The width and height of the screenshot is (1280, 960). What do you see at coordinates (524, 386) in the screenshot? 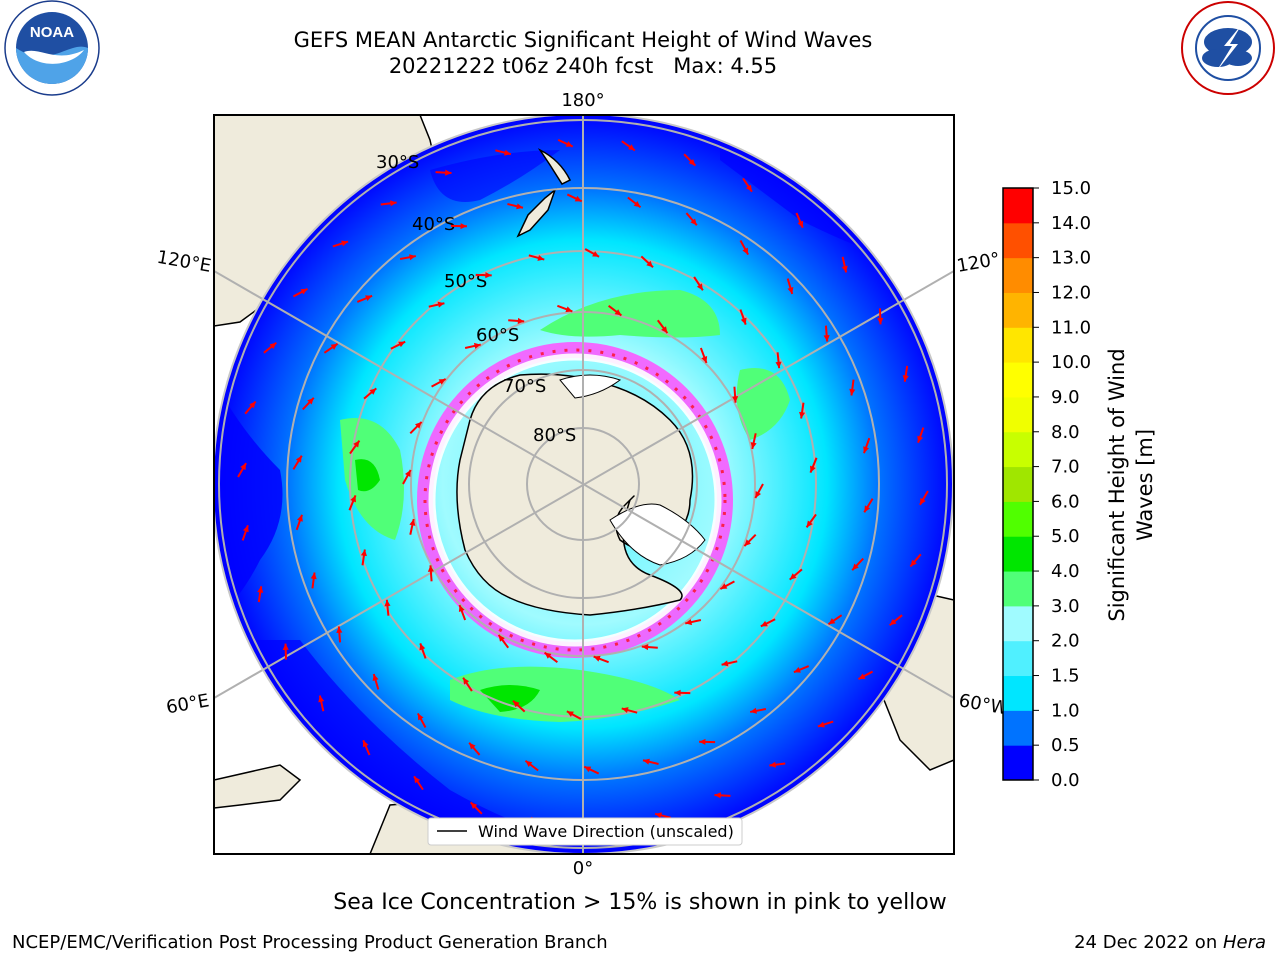
I see `lat-label-70: 70°S` at bounding box center [524, 386].